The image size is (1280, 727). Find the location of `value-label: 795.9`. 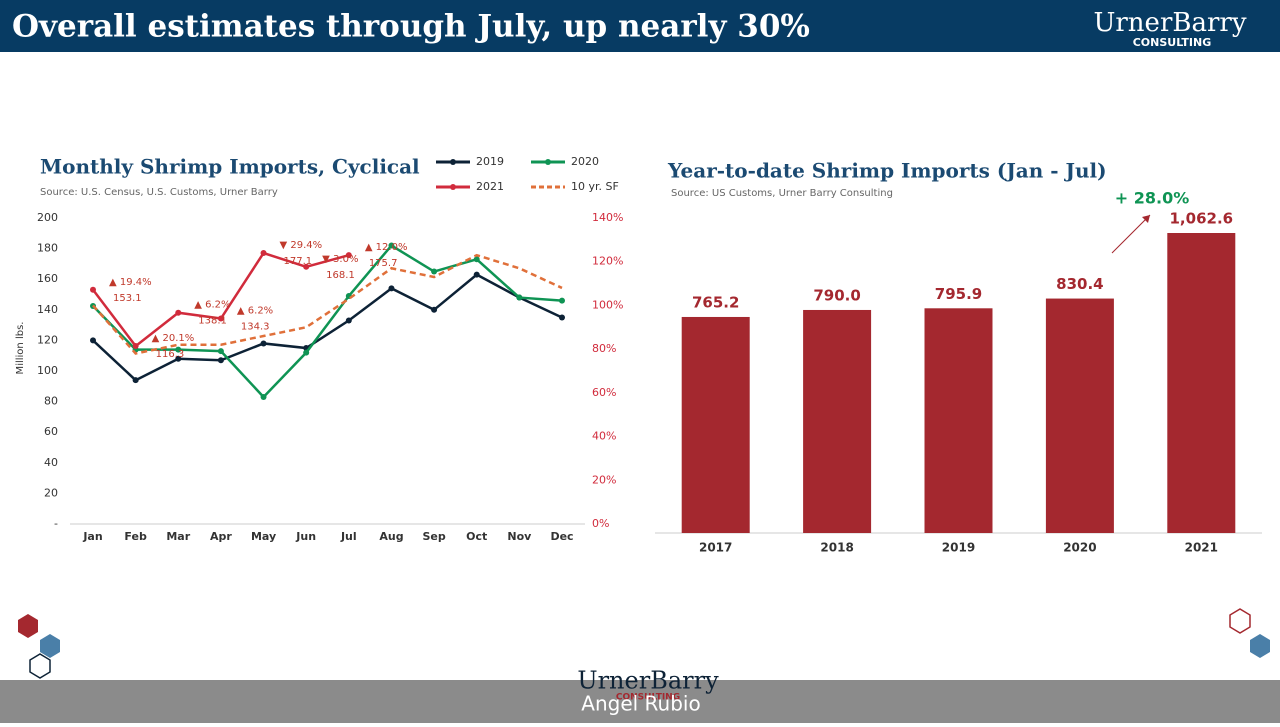

value-label: 795.9 is located at coordinates (958, 294).